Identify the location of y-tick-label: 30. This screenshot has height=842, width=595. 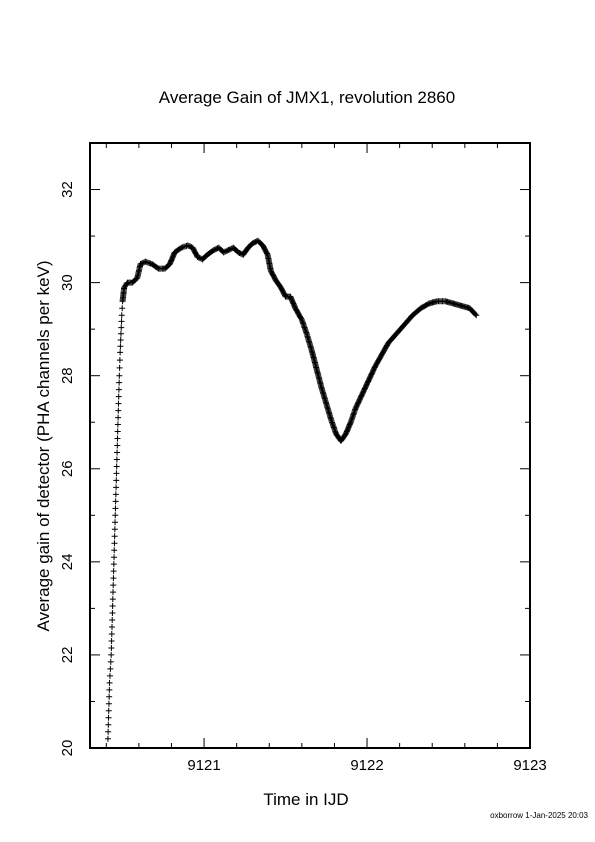
(67, 282).